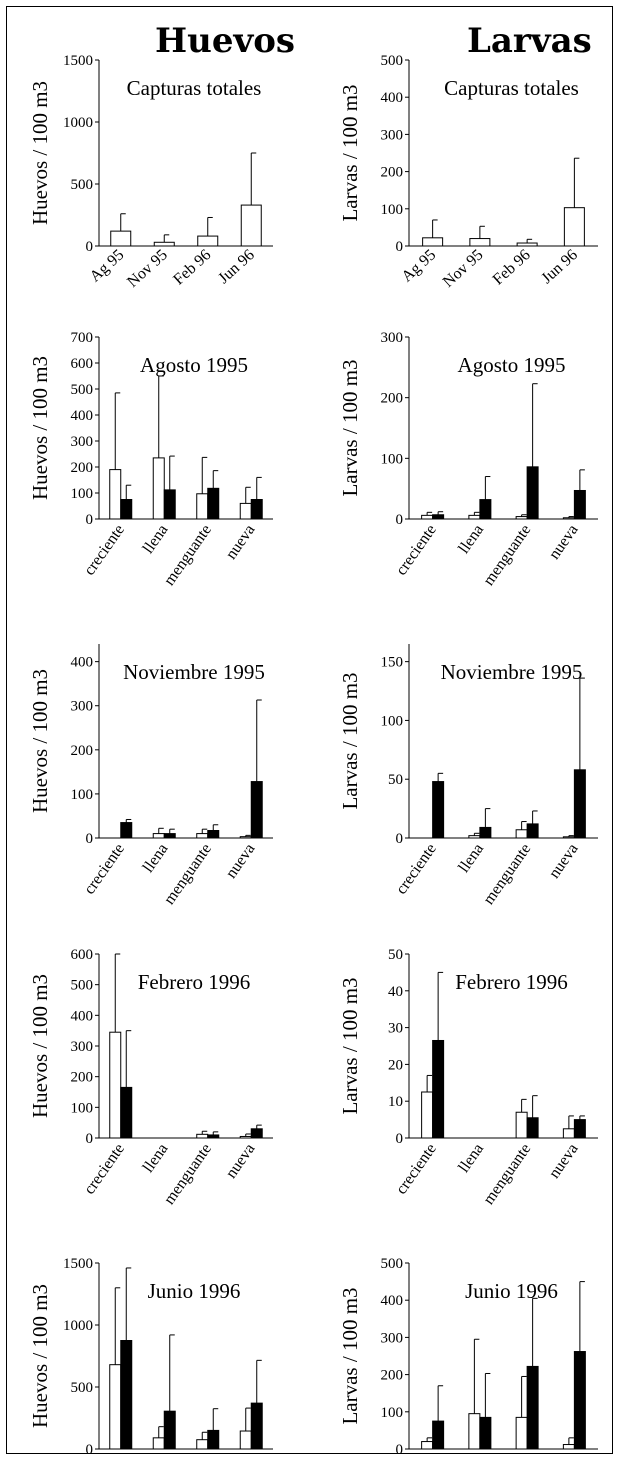  Describe the element at coordinates (40, 428) in the screenshot. I see `y-axis-label: Huevos / 100 m3` at that location.